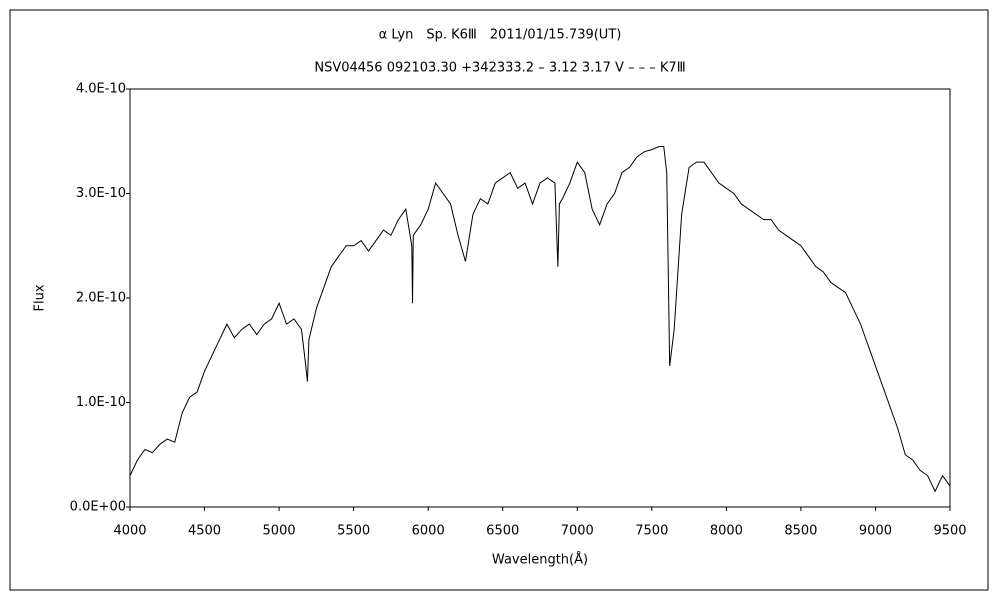 Image resolution: width=1000 pixels, height=604 pixels. What do you see at coordinates (502, 531) in the screenshot?
I see `x-tick-label: 6500` at bounding box center [502, 531].